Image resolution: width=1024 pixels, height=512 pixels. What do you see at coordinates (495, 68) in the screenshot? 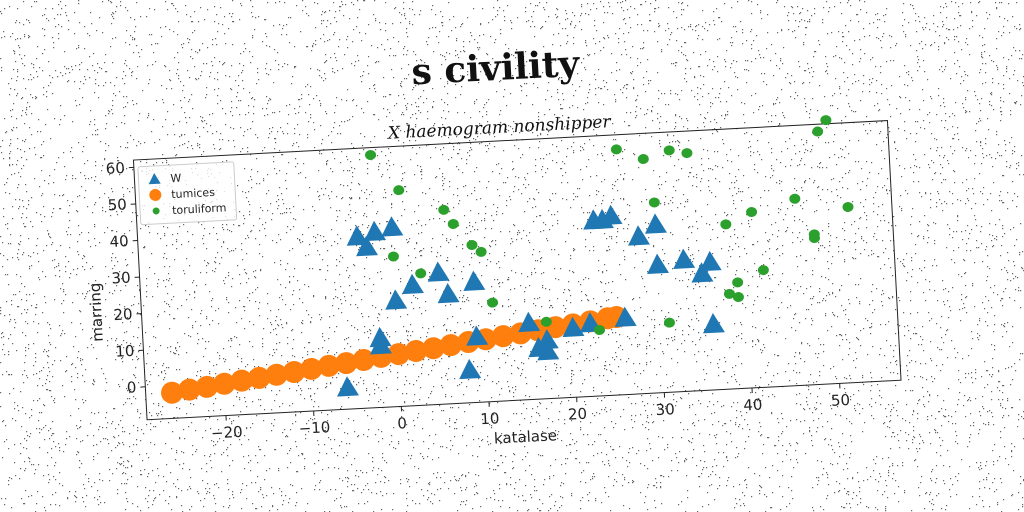
I see `chart-suptitle: s civility` at bounding box center [495, 68].